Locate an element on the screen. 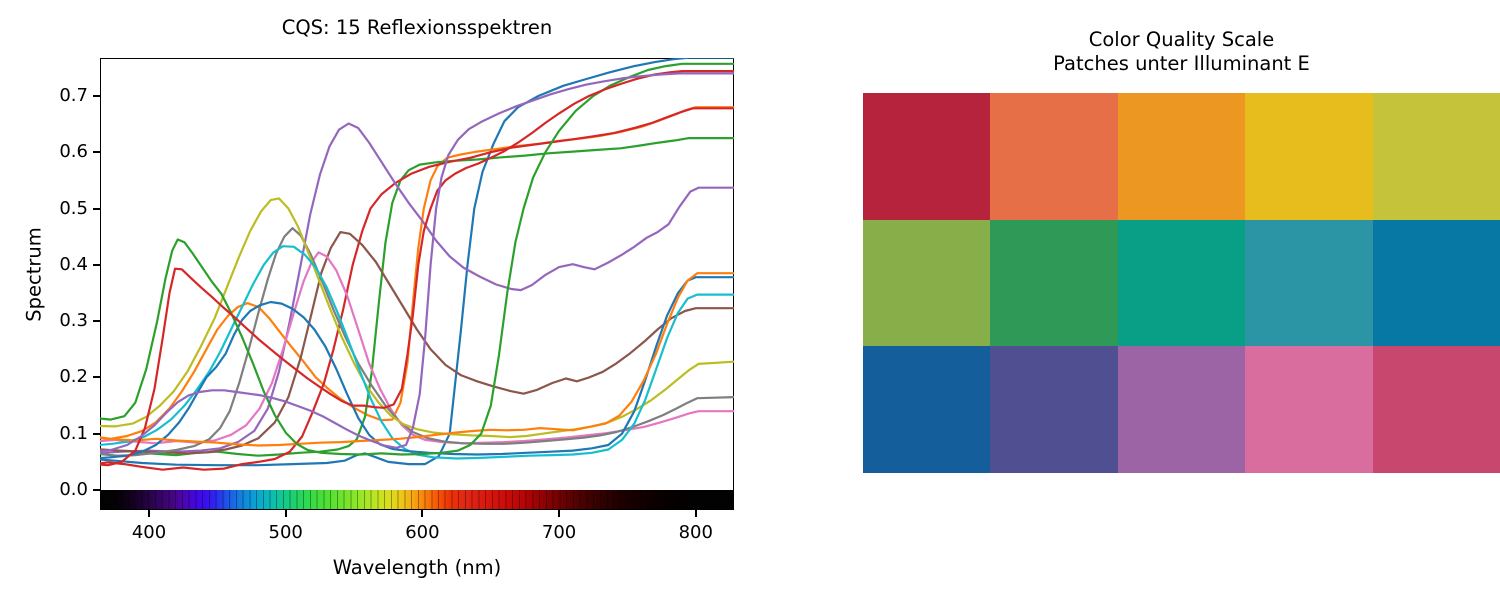  patch-title-line2: Patches unter Illuminant E is located at coordinates (1181, 64).